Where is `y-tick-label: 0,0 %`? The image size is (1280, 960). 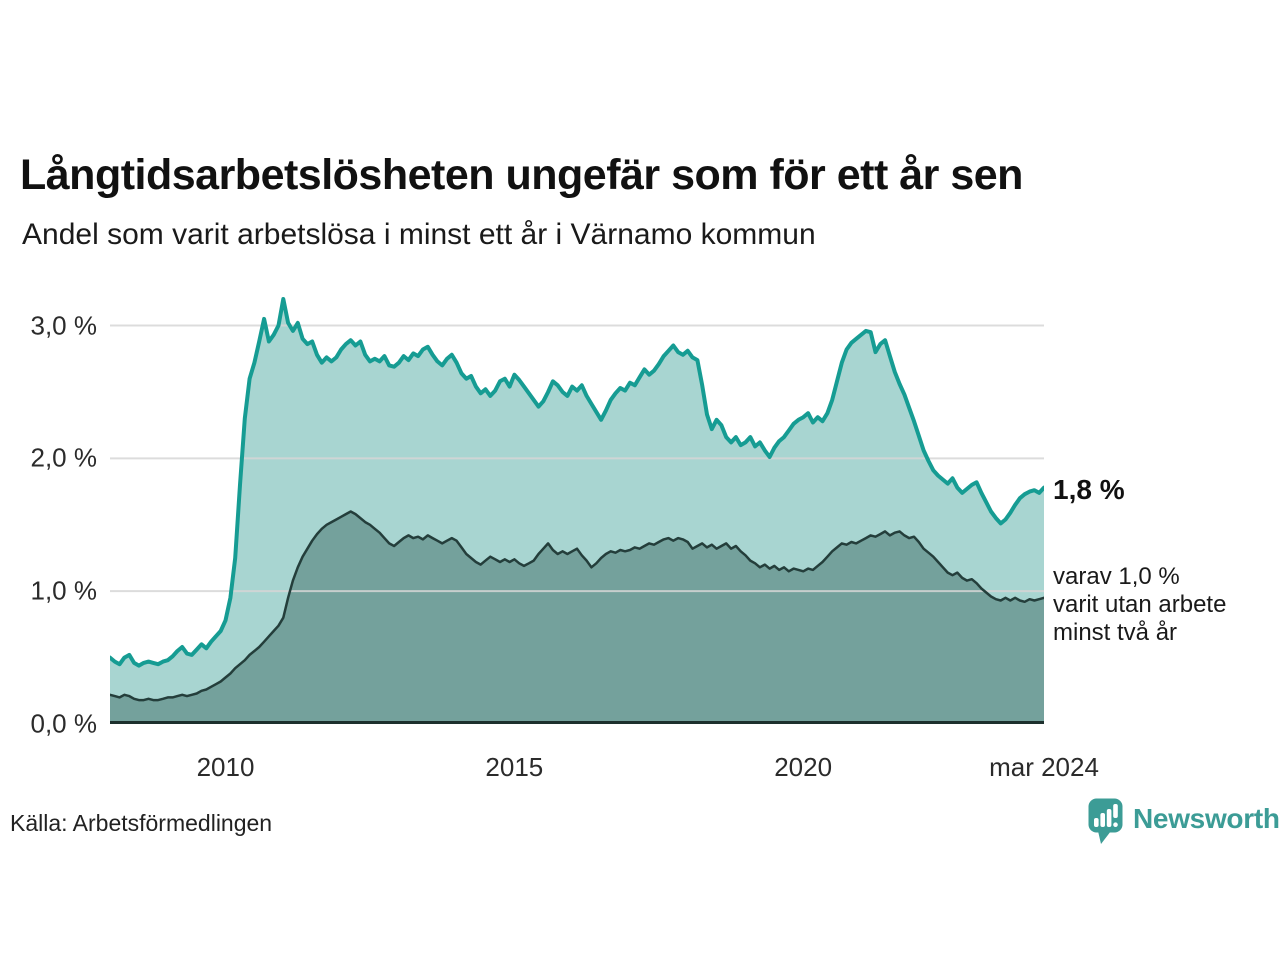
y-tick-label: 0,0 % is located at coordinates (64, 723).